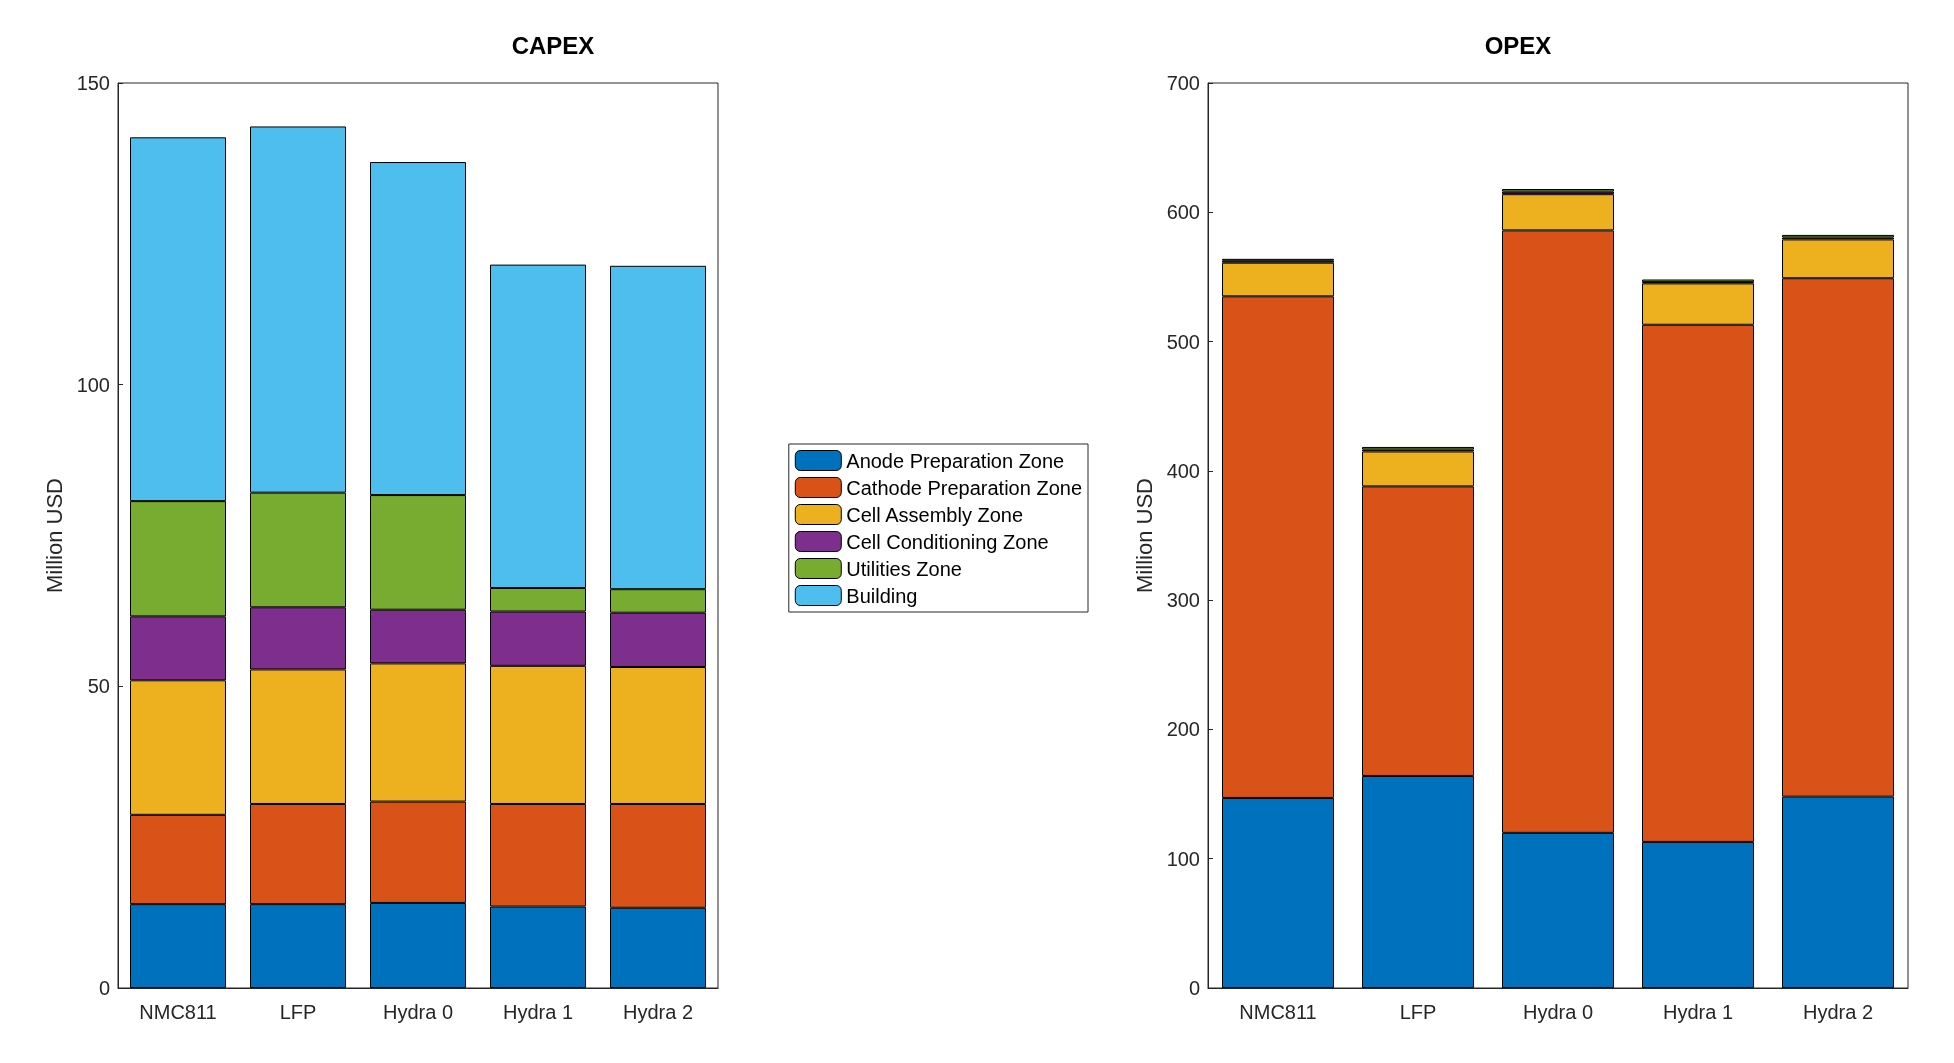 The height and width of the screenshot is (1063, 1954). I want to click on y-tick-label: 600, so click(1183, 212).